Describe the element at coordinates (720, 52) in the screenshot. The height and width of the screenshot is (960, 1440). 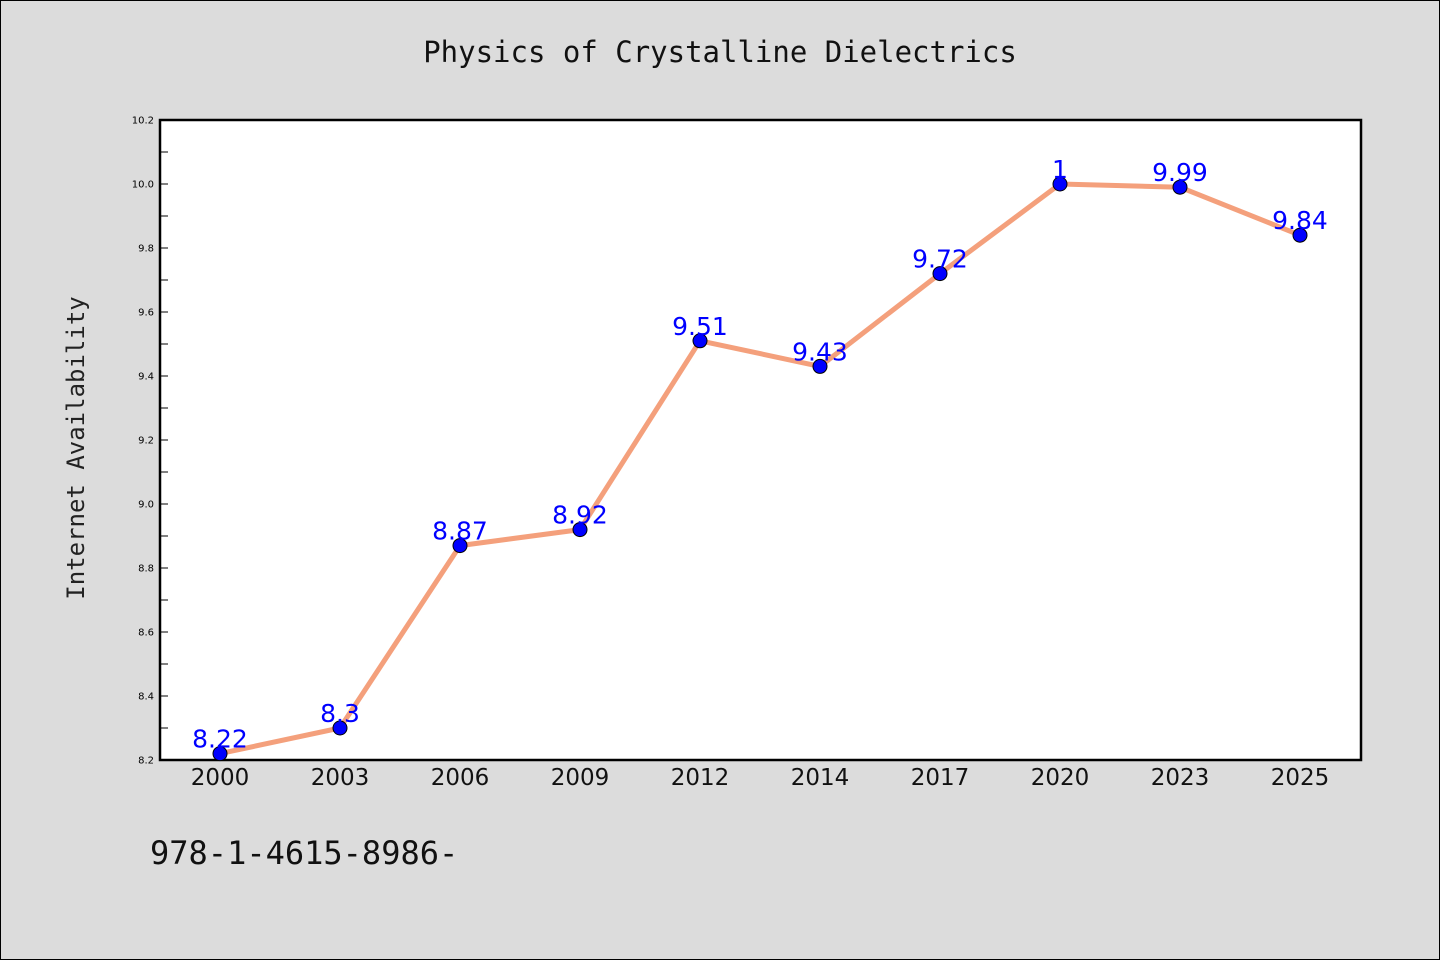
I see `chart-title: Physics of Crystalline Dielectrics` at that location.